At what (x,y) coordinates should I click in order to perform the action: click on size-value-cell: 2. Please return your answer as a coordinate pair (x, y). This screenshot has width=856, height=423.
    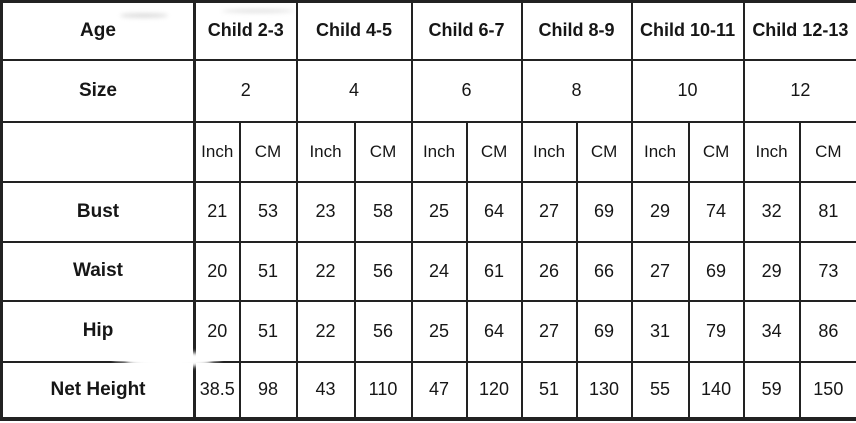
    Looking at the image, I should click on (245, 90).